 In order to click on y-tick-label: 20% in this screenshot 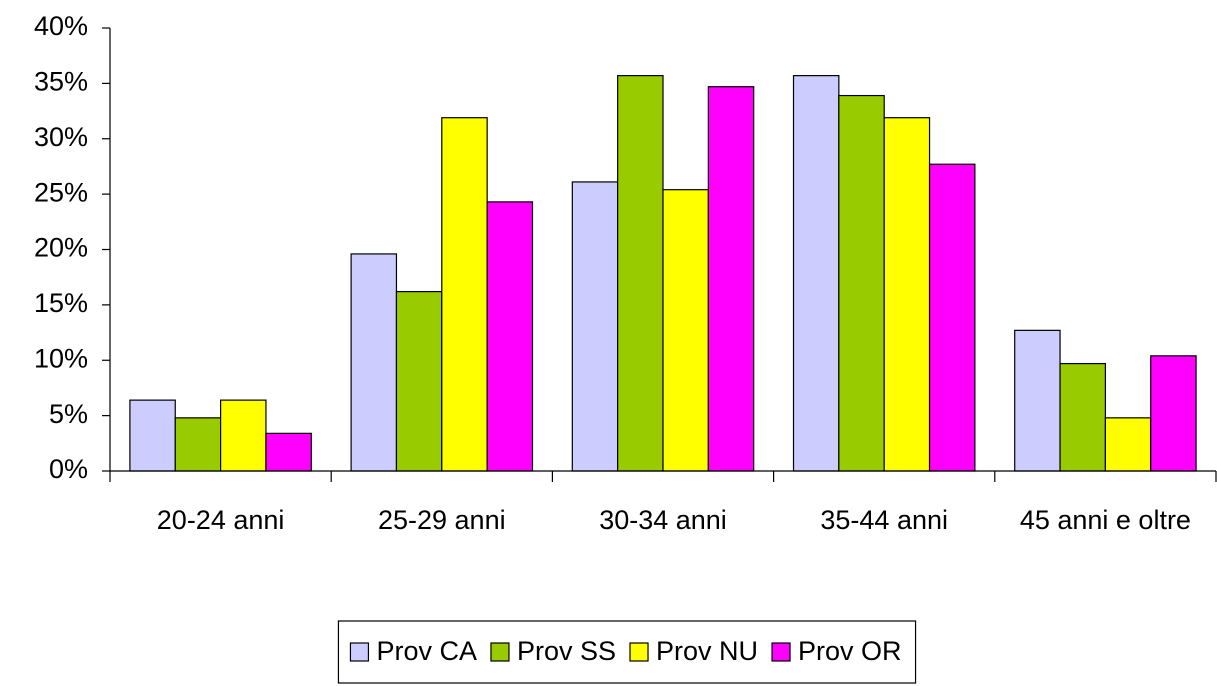, I will do `click(61, 248)`.